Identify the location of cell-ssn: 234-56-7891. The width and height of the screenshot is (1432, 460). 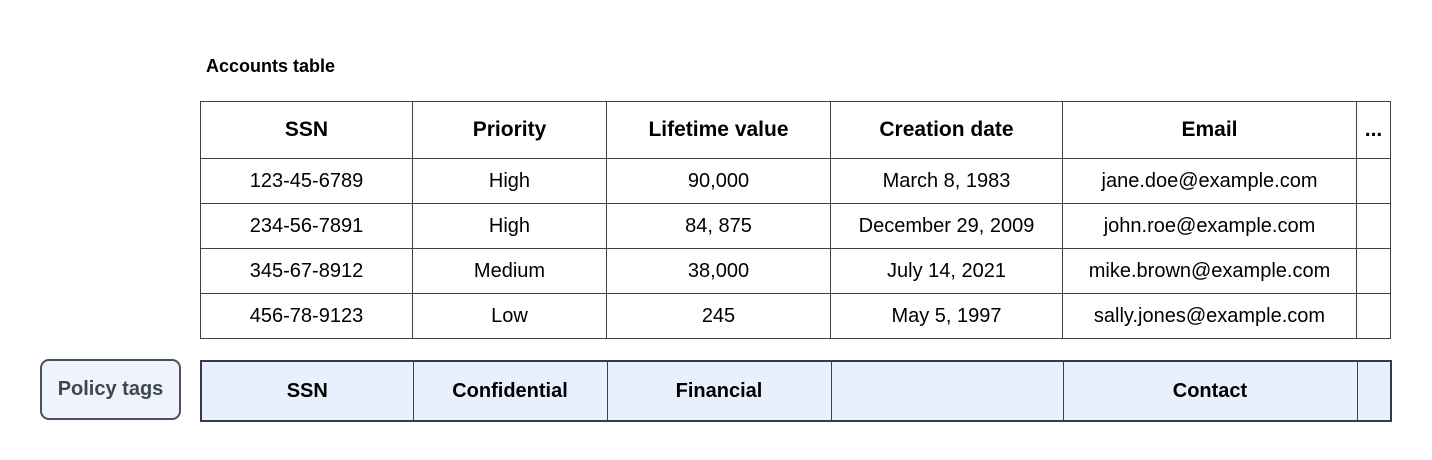
(306, 226).